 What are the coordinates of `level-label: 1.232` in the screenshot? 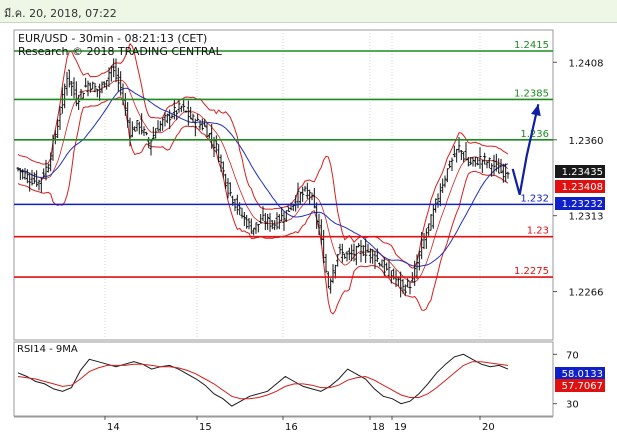 It's located at (534, 198).